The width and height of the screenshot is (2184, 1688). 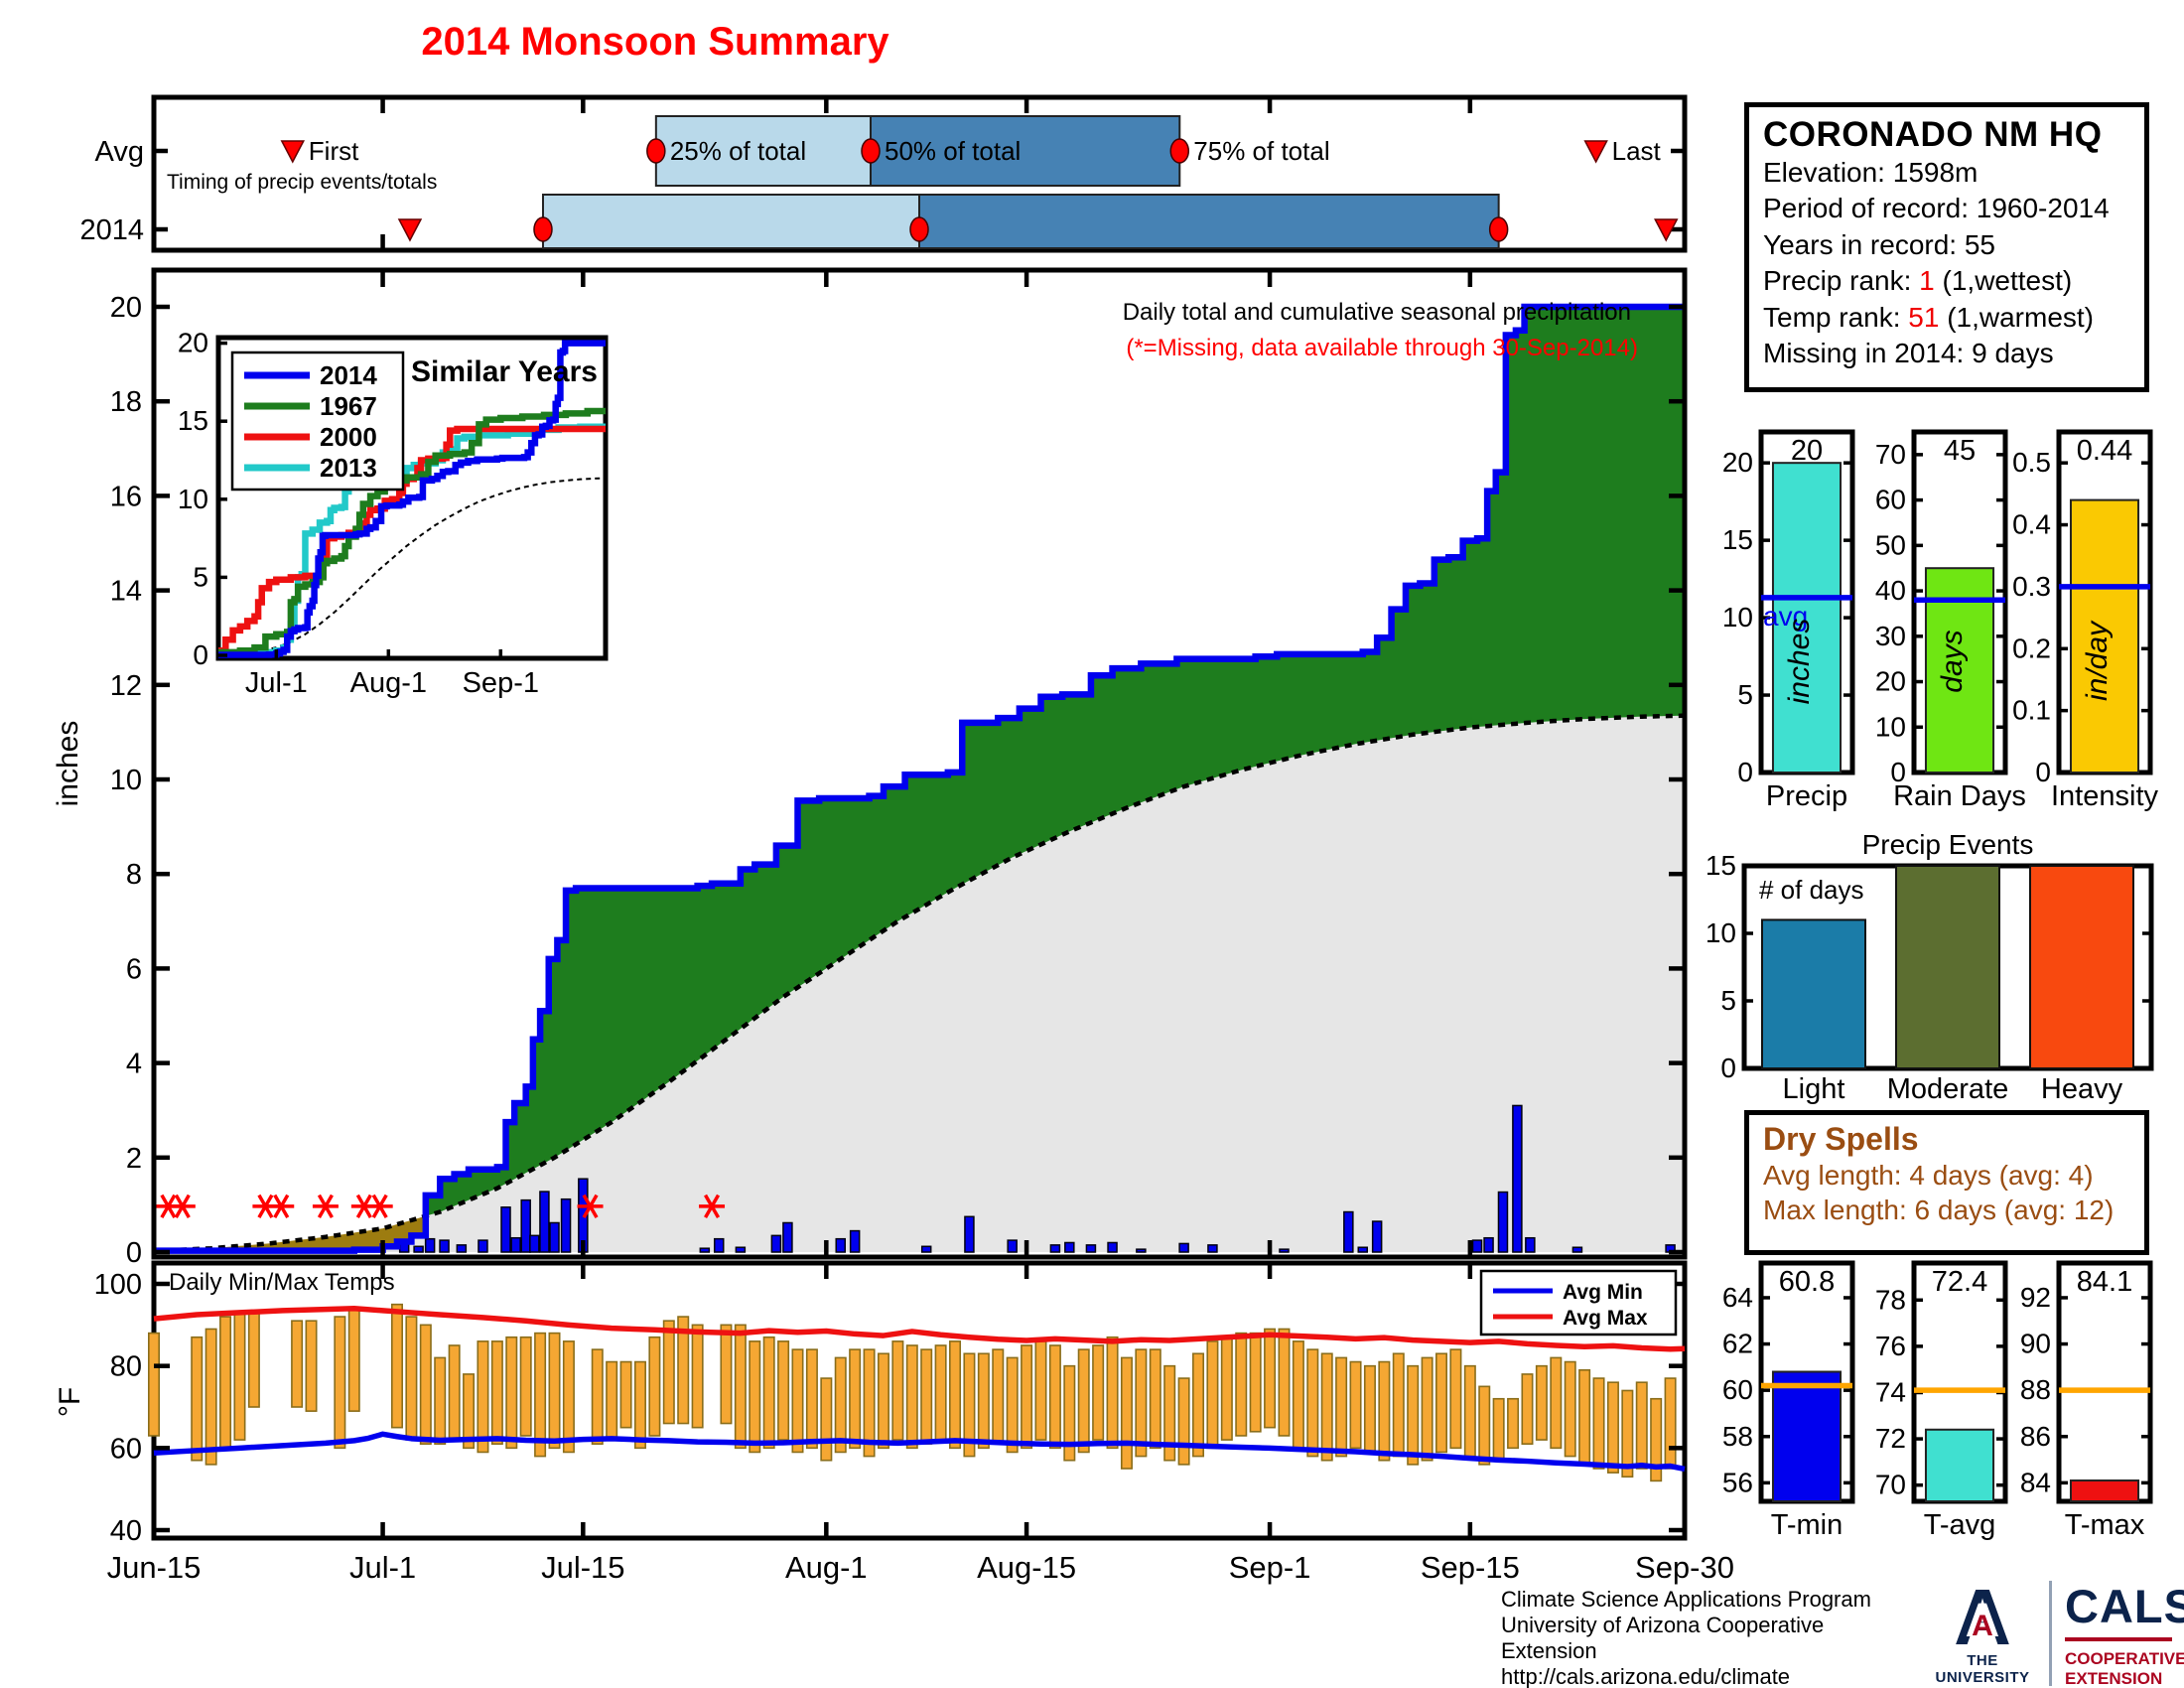 I want to click on svg-text: 30, so click(x=1890, y=636).